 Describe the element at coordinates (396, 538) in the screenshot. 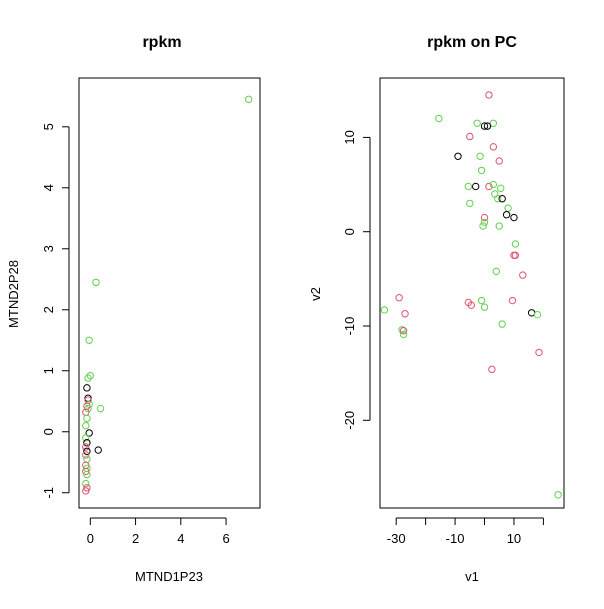

I see `x-tick-label: -30` at that location.